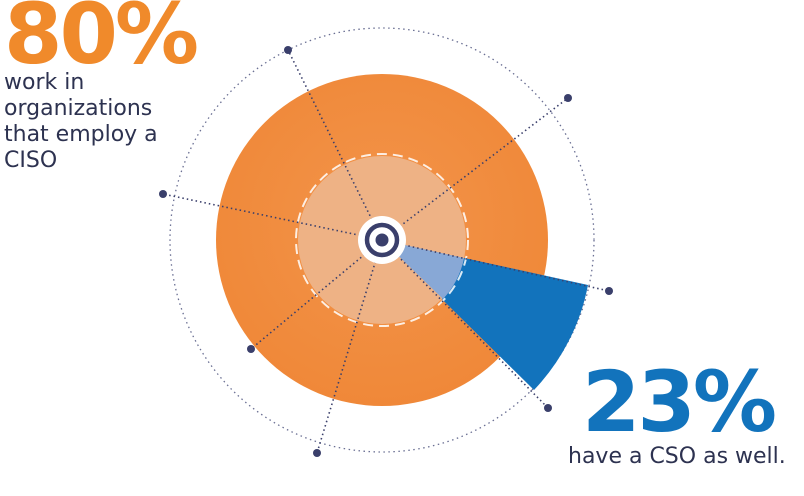  Describe the element at coordinates (677, 456) in the screenshot. I see `stat-caption-23: have a CSO as well.` at that location.